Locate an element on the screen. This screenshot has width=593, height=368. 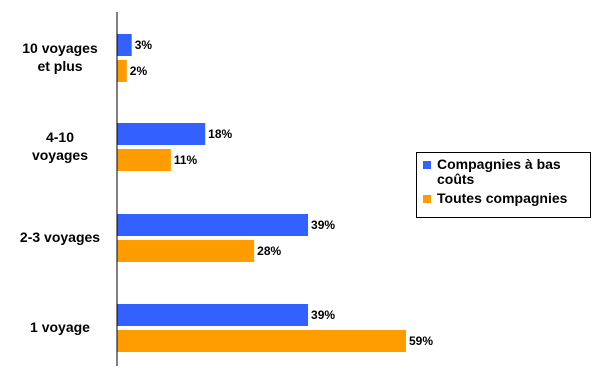
data-label-all-companies-0: 2% is located at coordinates (139, 71).